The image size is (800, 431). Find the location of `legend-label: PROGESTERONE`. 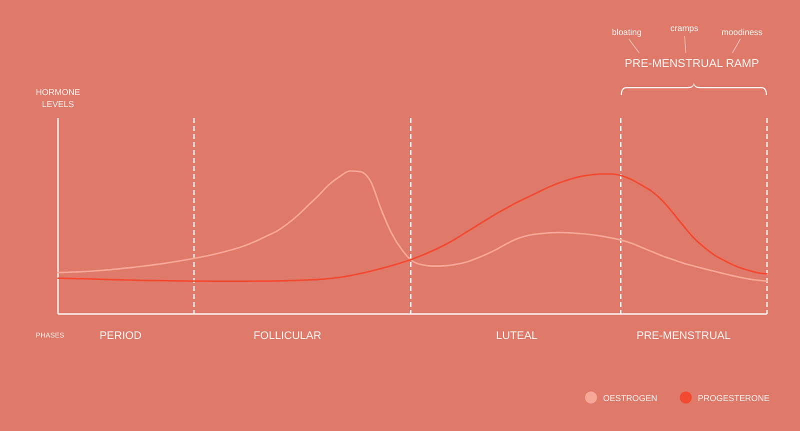

legend-label: PROGESTERONE is located at coordinates (734, 398).